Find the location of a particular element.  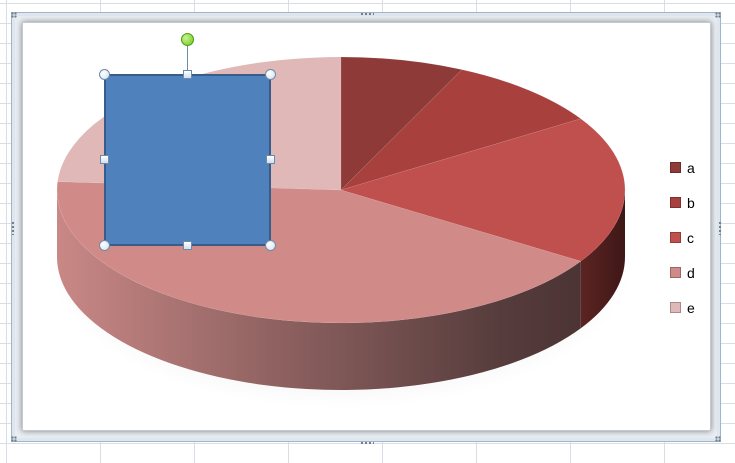

frame-handle-top is located at coordinates (367, 14).